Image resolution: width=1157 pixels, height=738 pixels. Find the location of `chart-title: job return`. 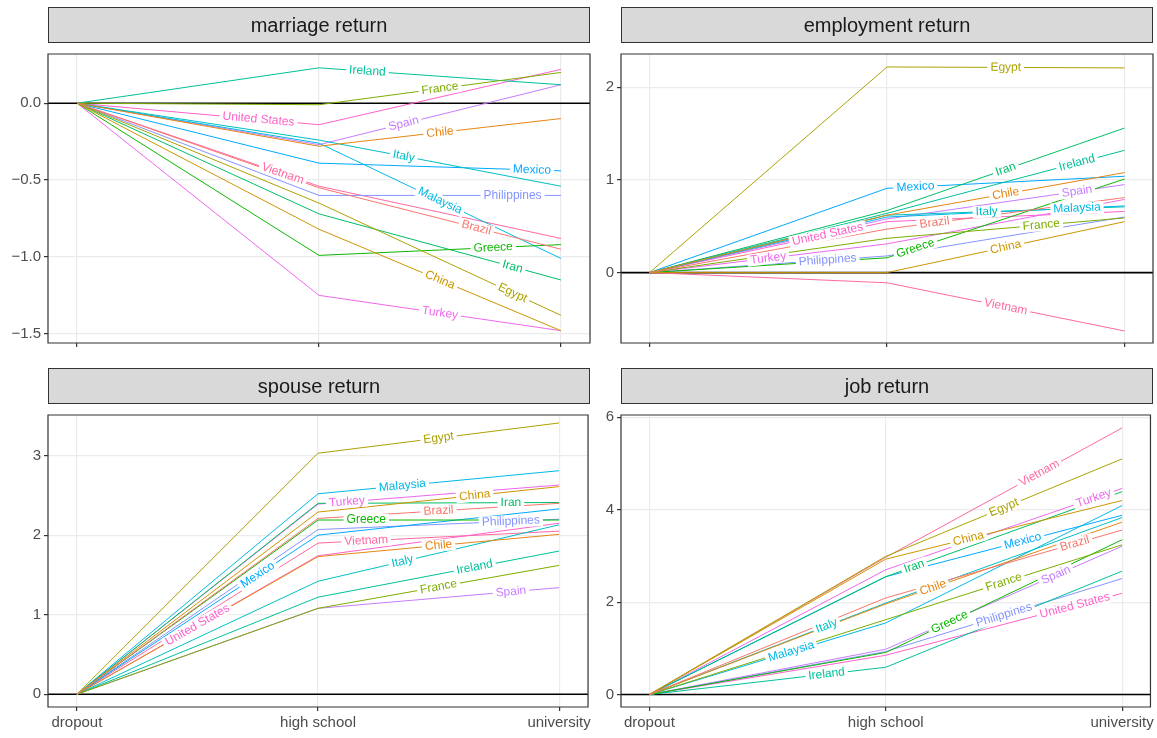

chart-title: job return is located at coordinates (887, 386).